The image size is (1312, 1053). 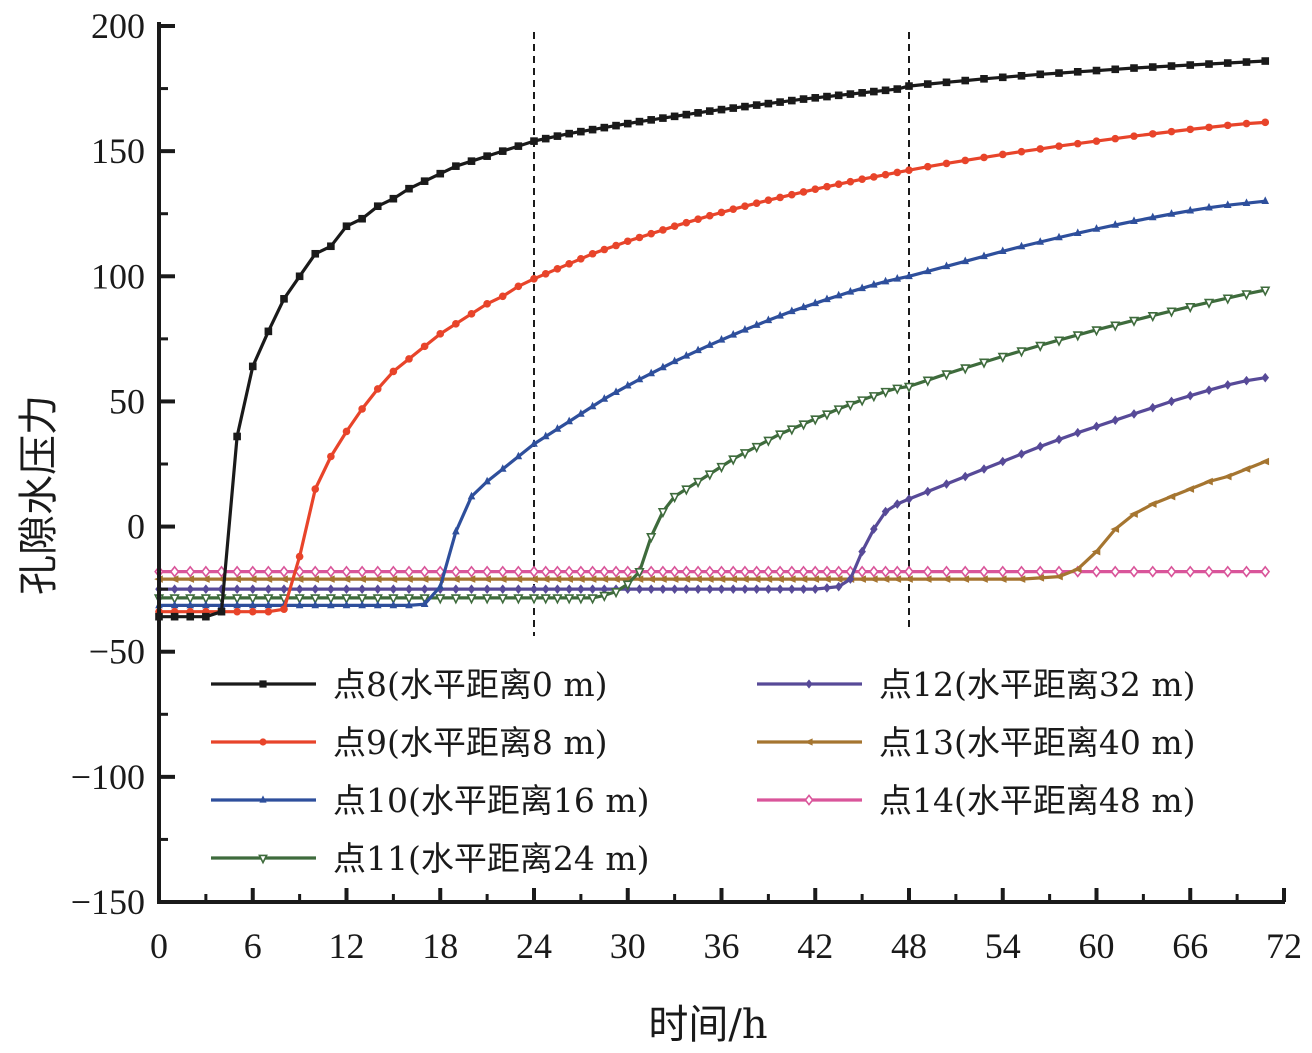 I want to click on legend-label: 点13(水平距离40 m), so click(x=1037, y=742).